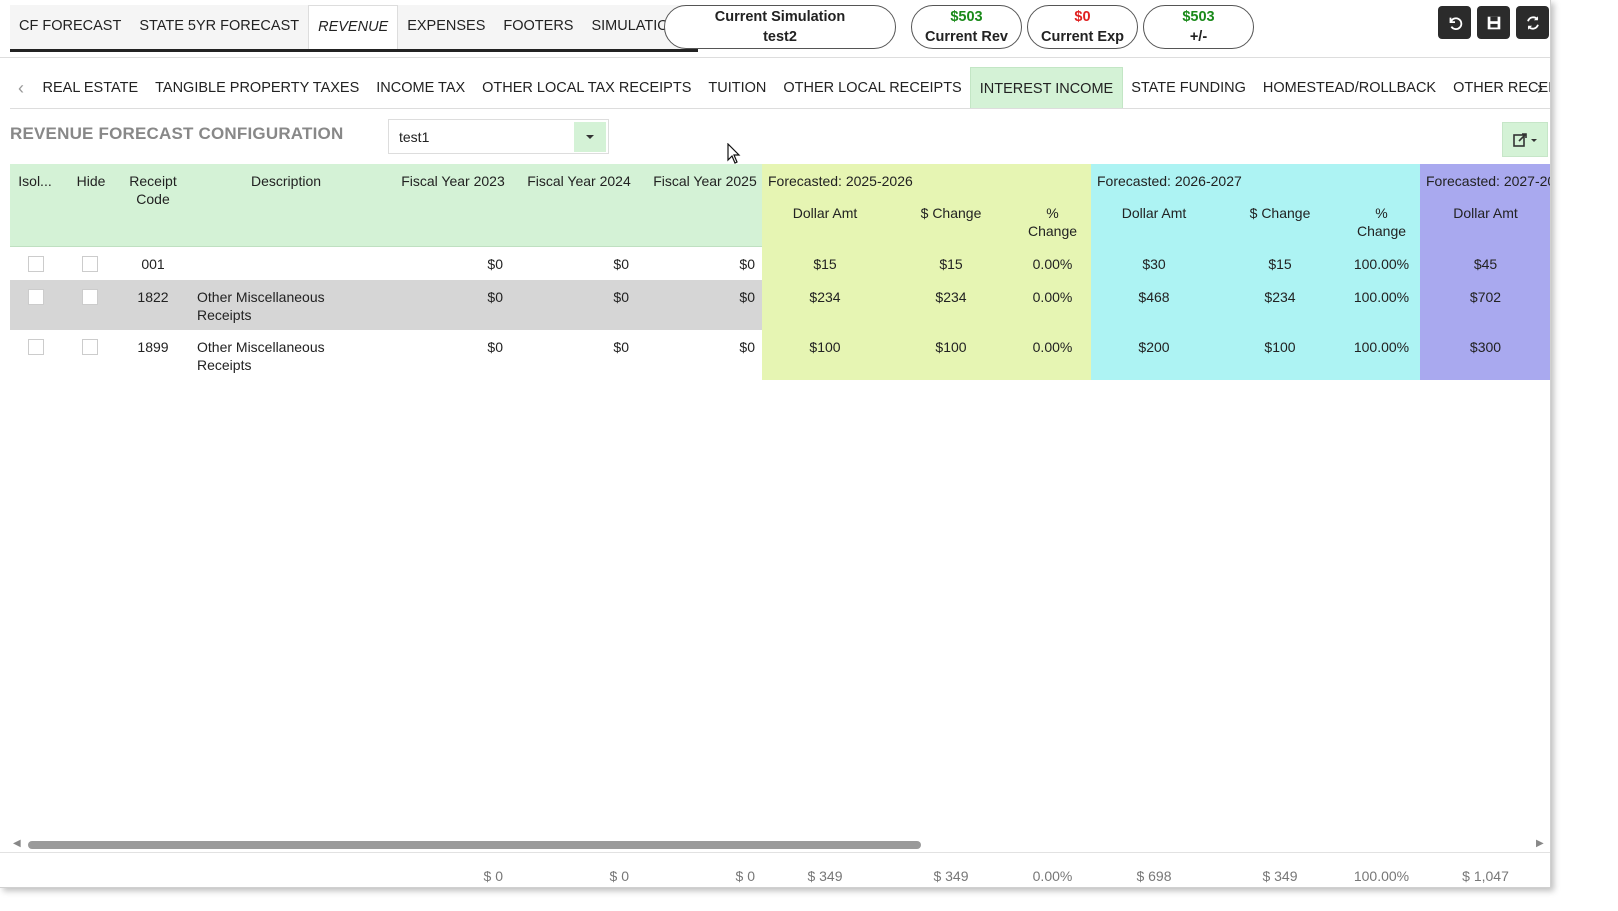  Describe the element at coordinates (453, 181) in the screenshot. I see `fy2023-column-header: Fiscal Year 2023` at that location.